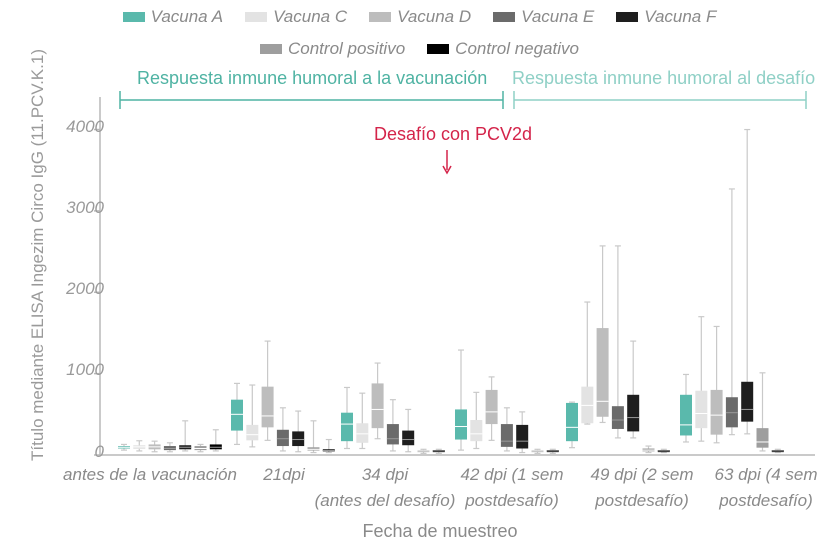  I want to click on x-tick-label: 34 dpi (antes del desafío), so click(385, 488).